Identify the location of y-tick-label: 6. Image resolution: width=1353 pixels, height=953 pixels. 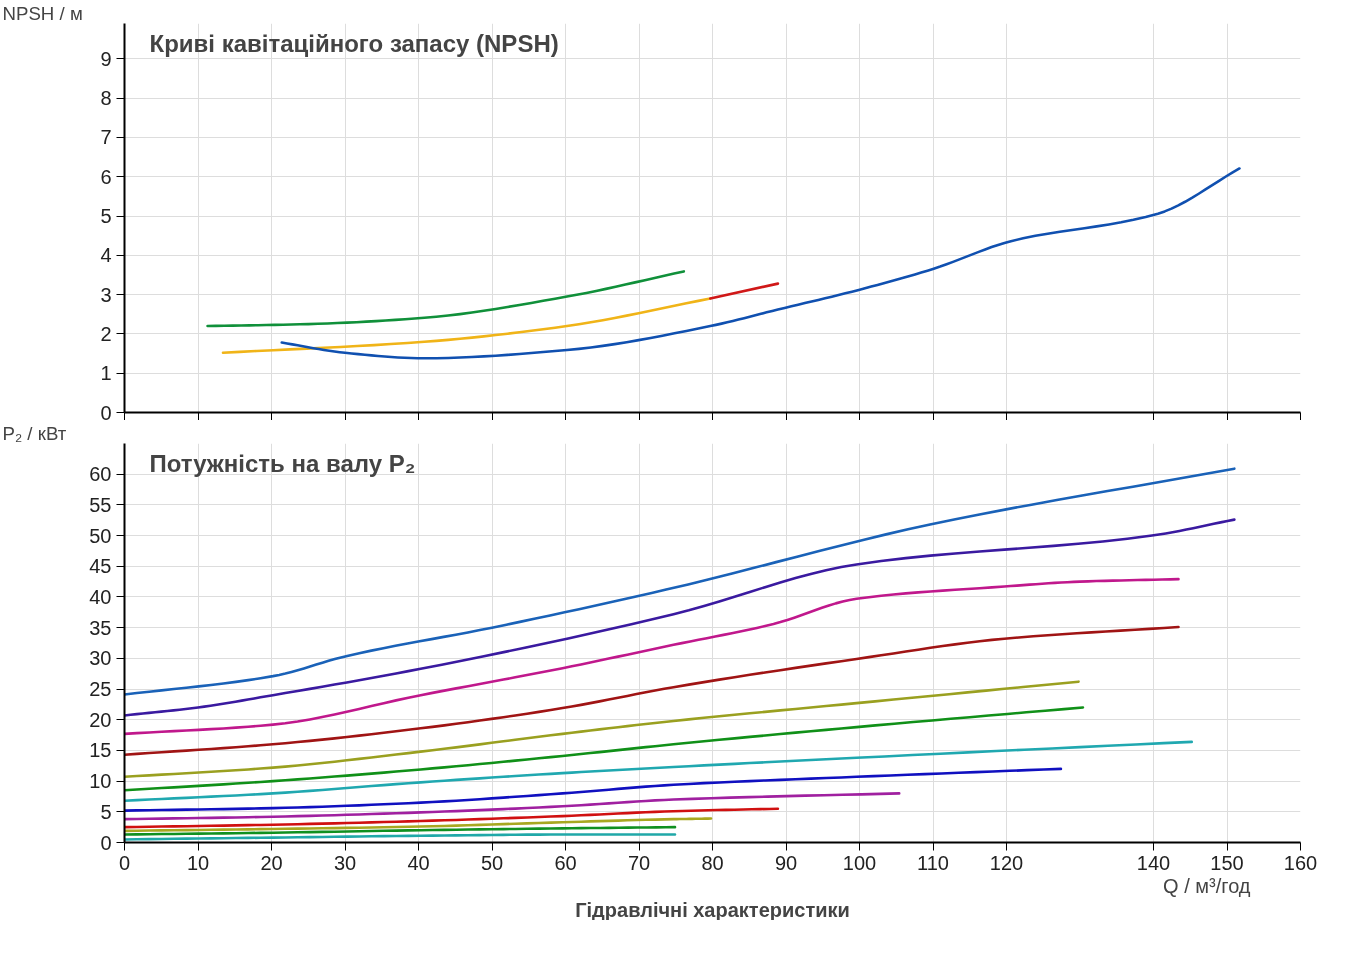
(106, 176).